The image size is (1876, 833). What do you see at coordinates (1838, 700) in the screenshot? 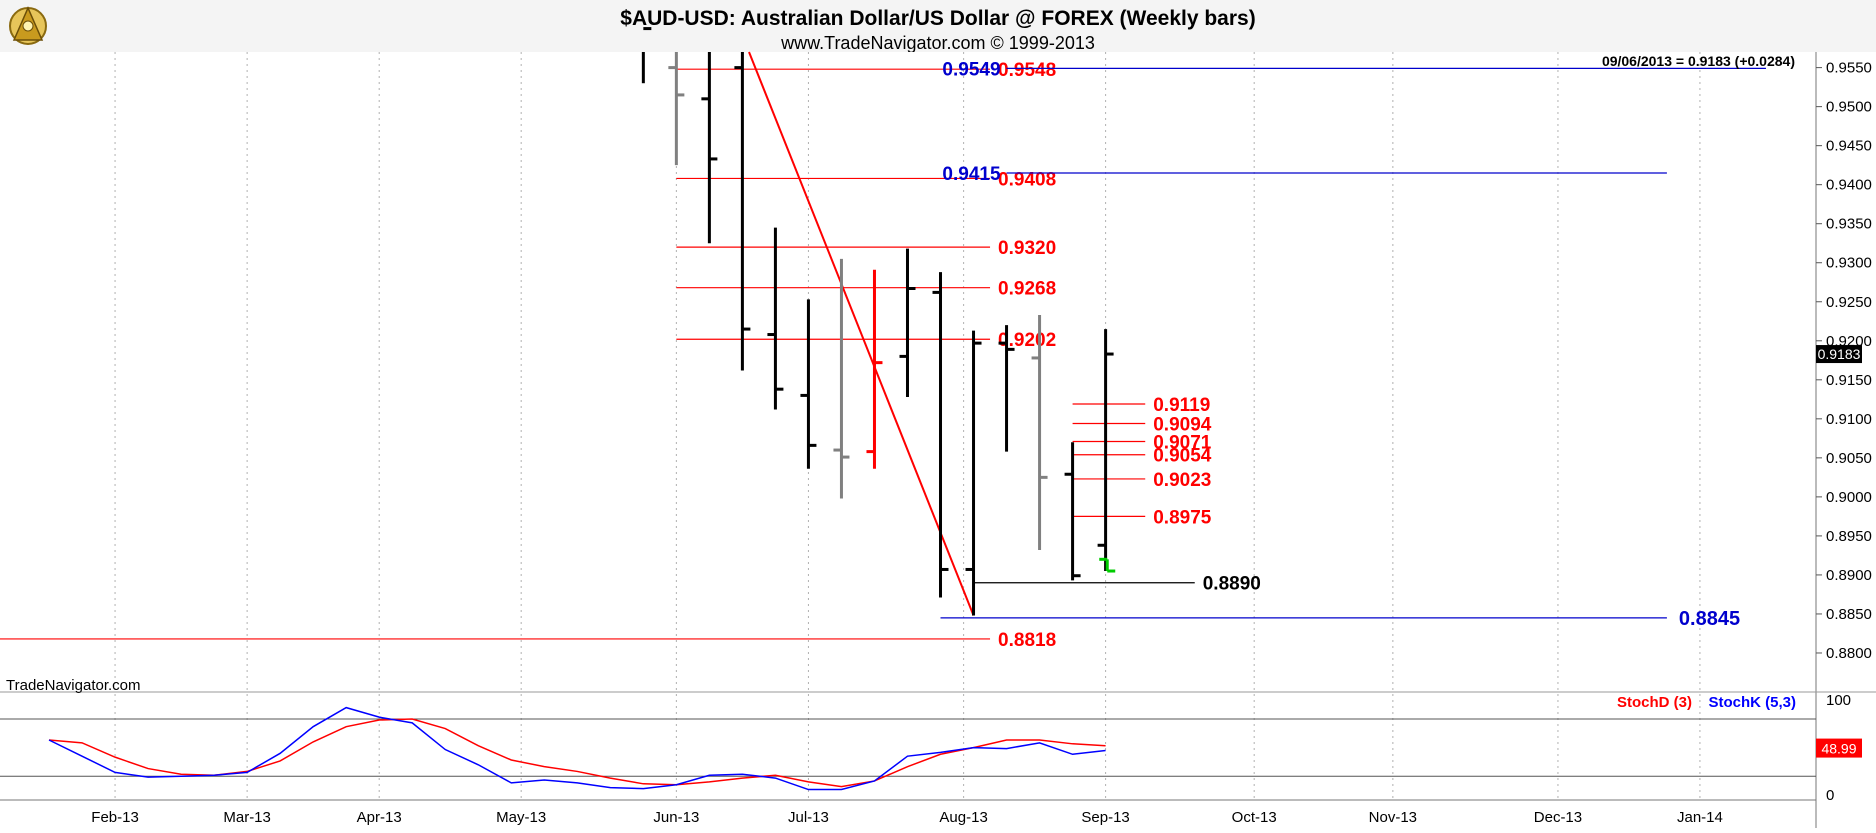
I see `stoch-y-tick: 100` at bounding box center [1838, 700].